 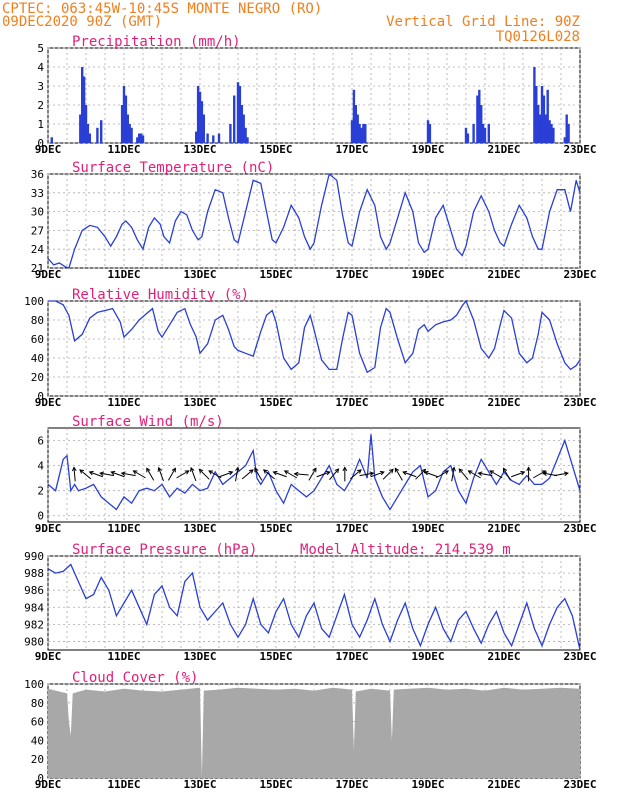 What do you see at coordinates (314, 95) in the screenshot?
I see `panel-frame` at bounding box center [314, 95].